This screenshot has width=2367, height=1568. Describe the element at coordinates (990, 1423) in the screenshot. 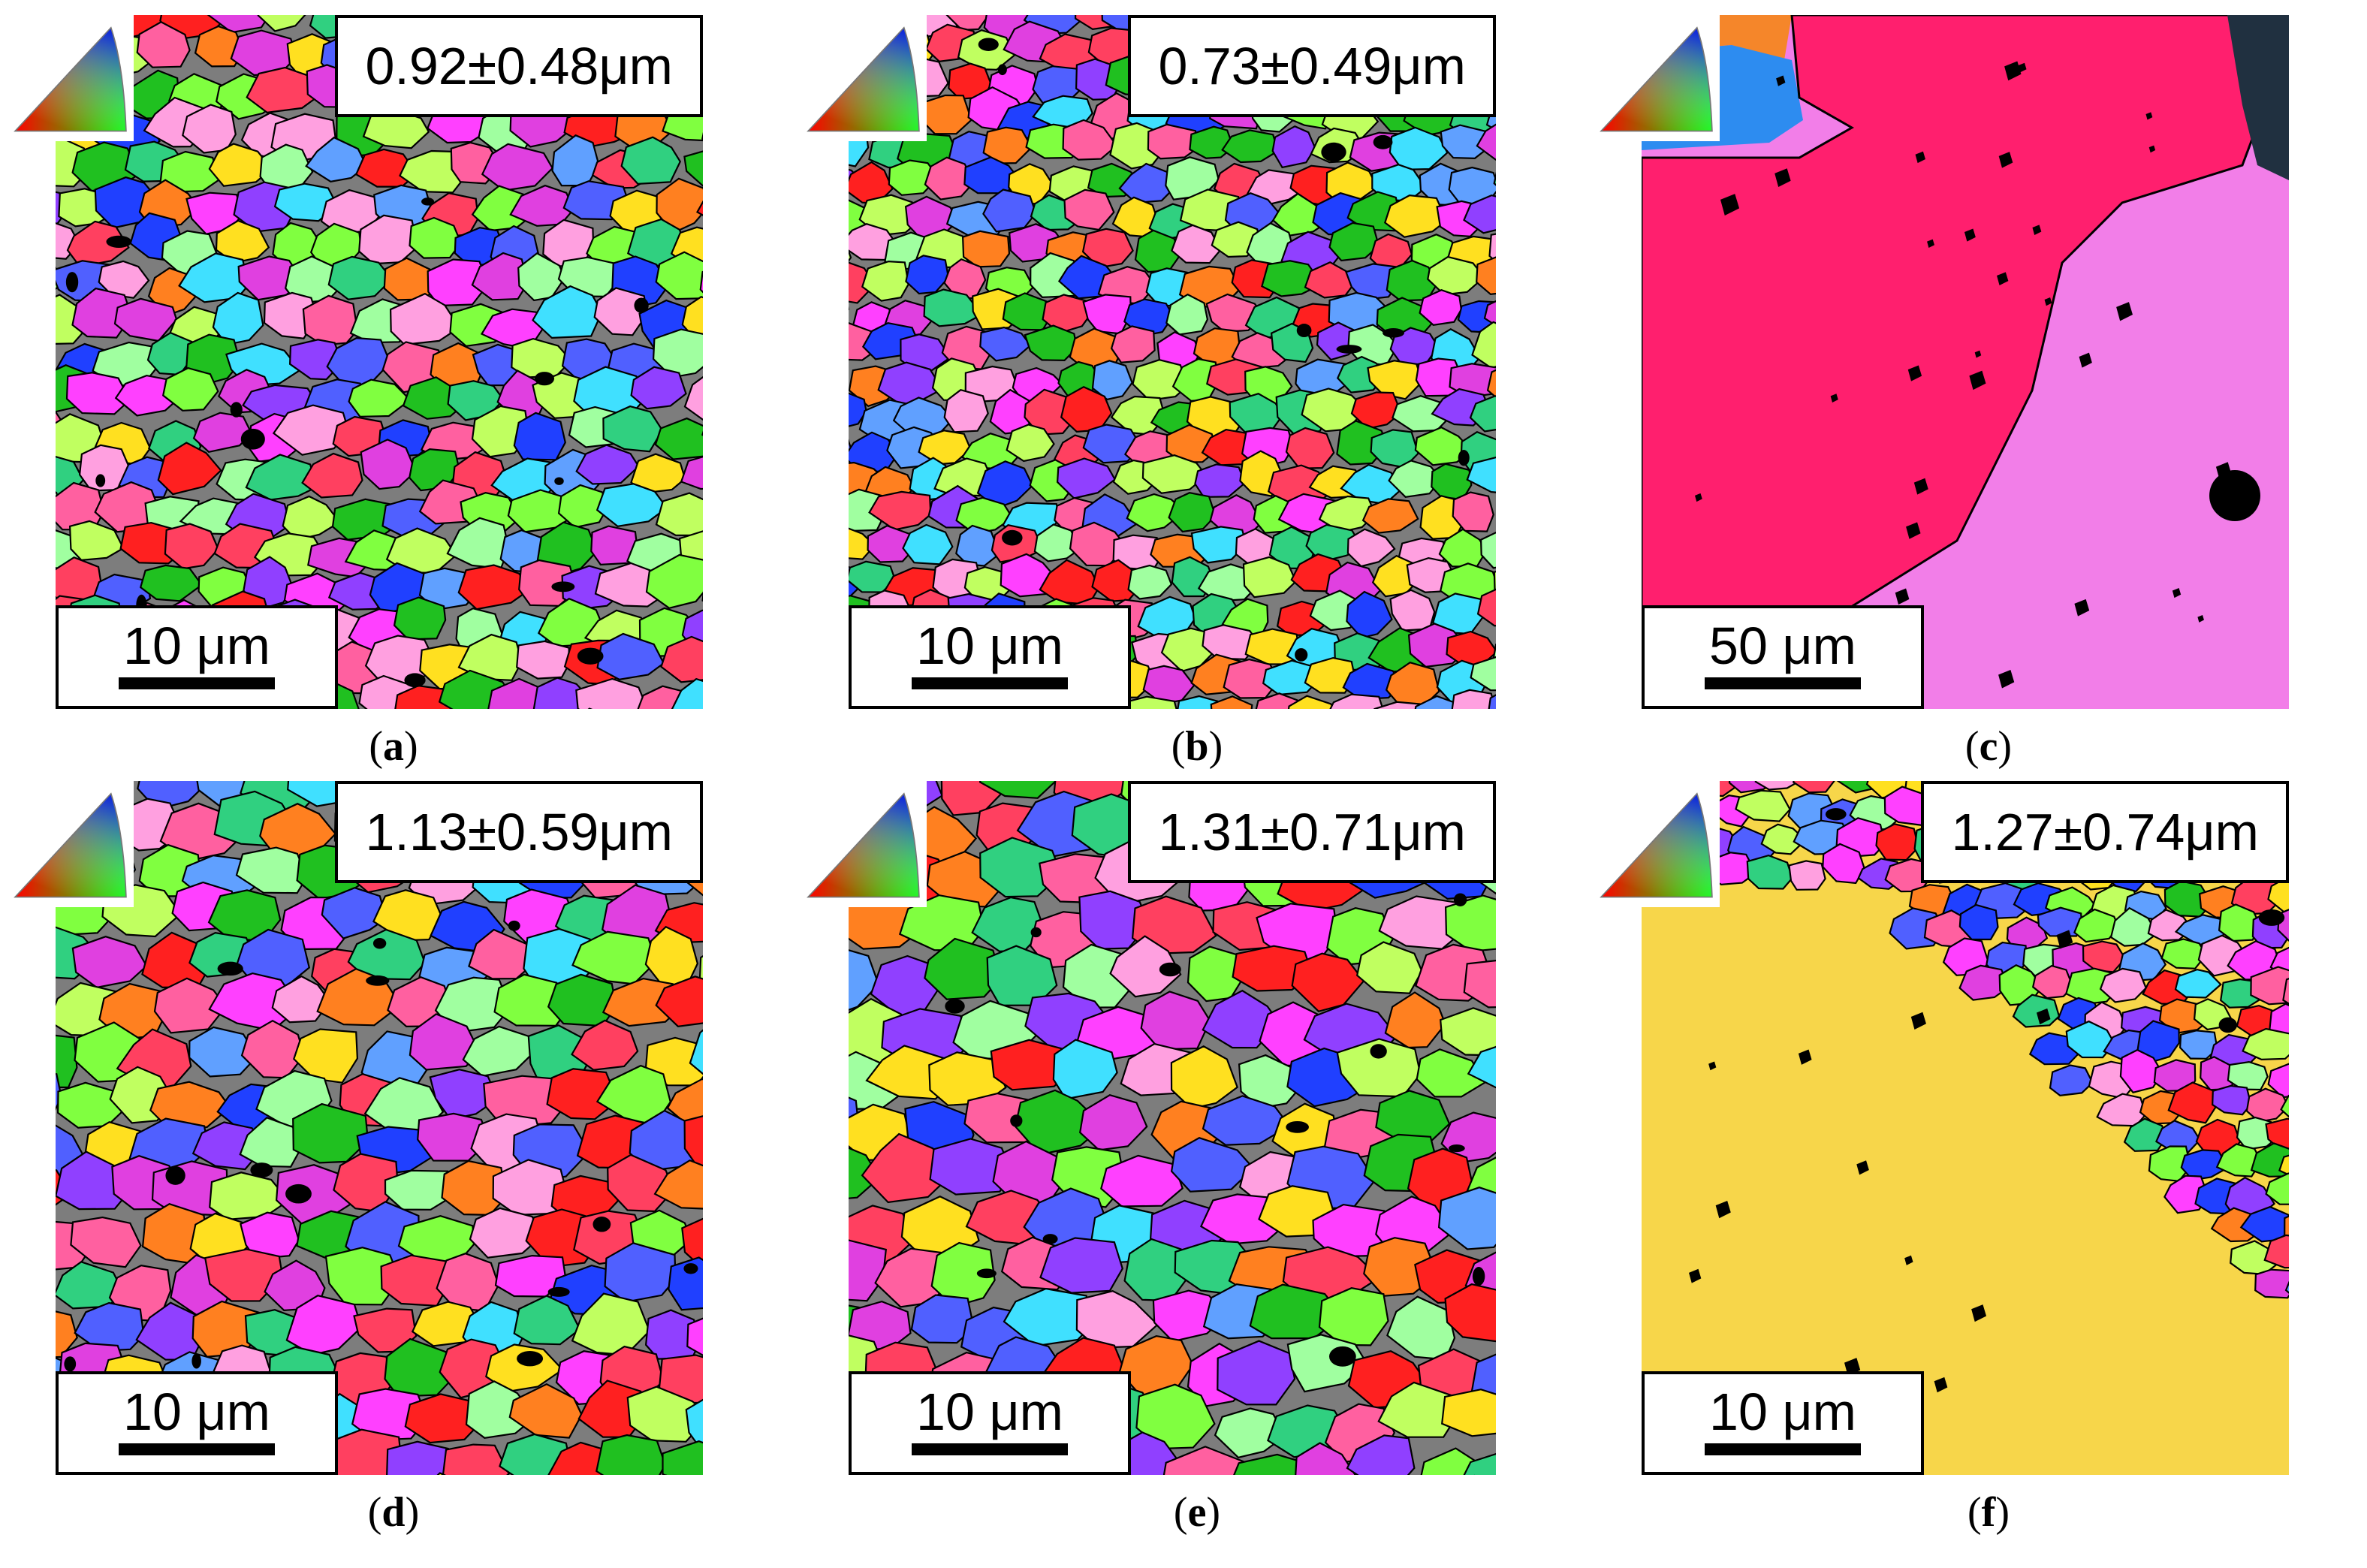

I see `scale-bar-box: 10 μm` at that location.